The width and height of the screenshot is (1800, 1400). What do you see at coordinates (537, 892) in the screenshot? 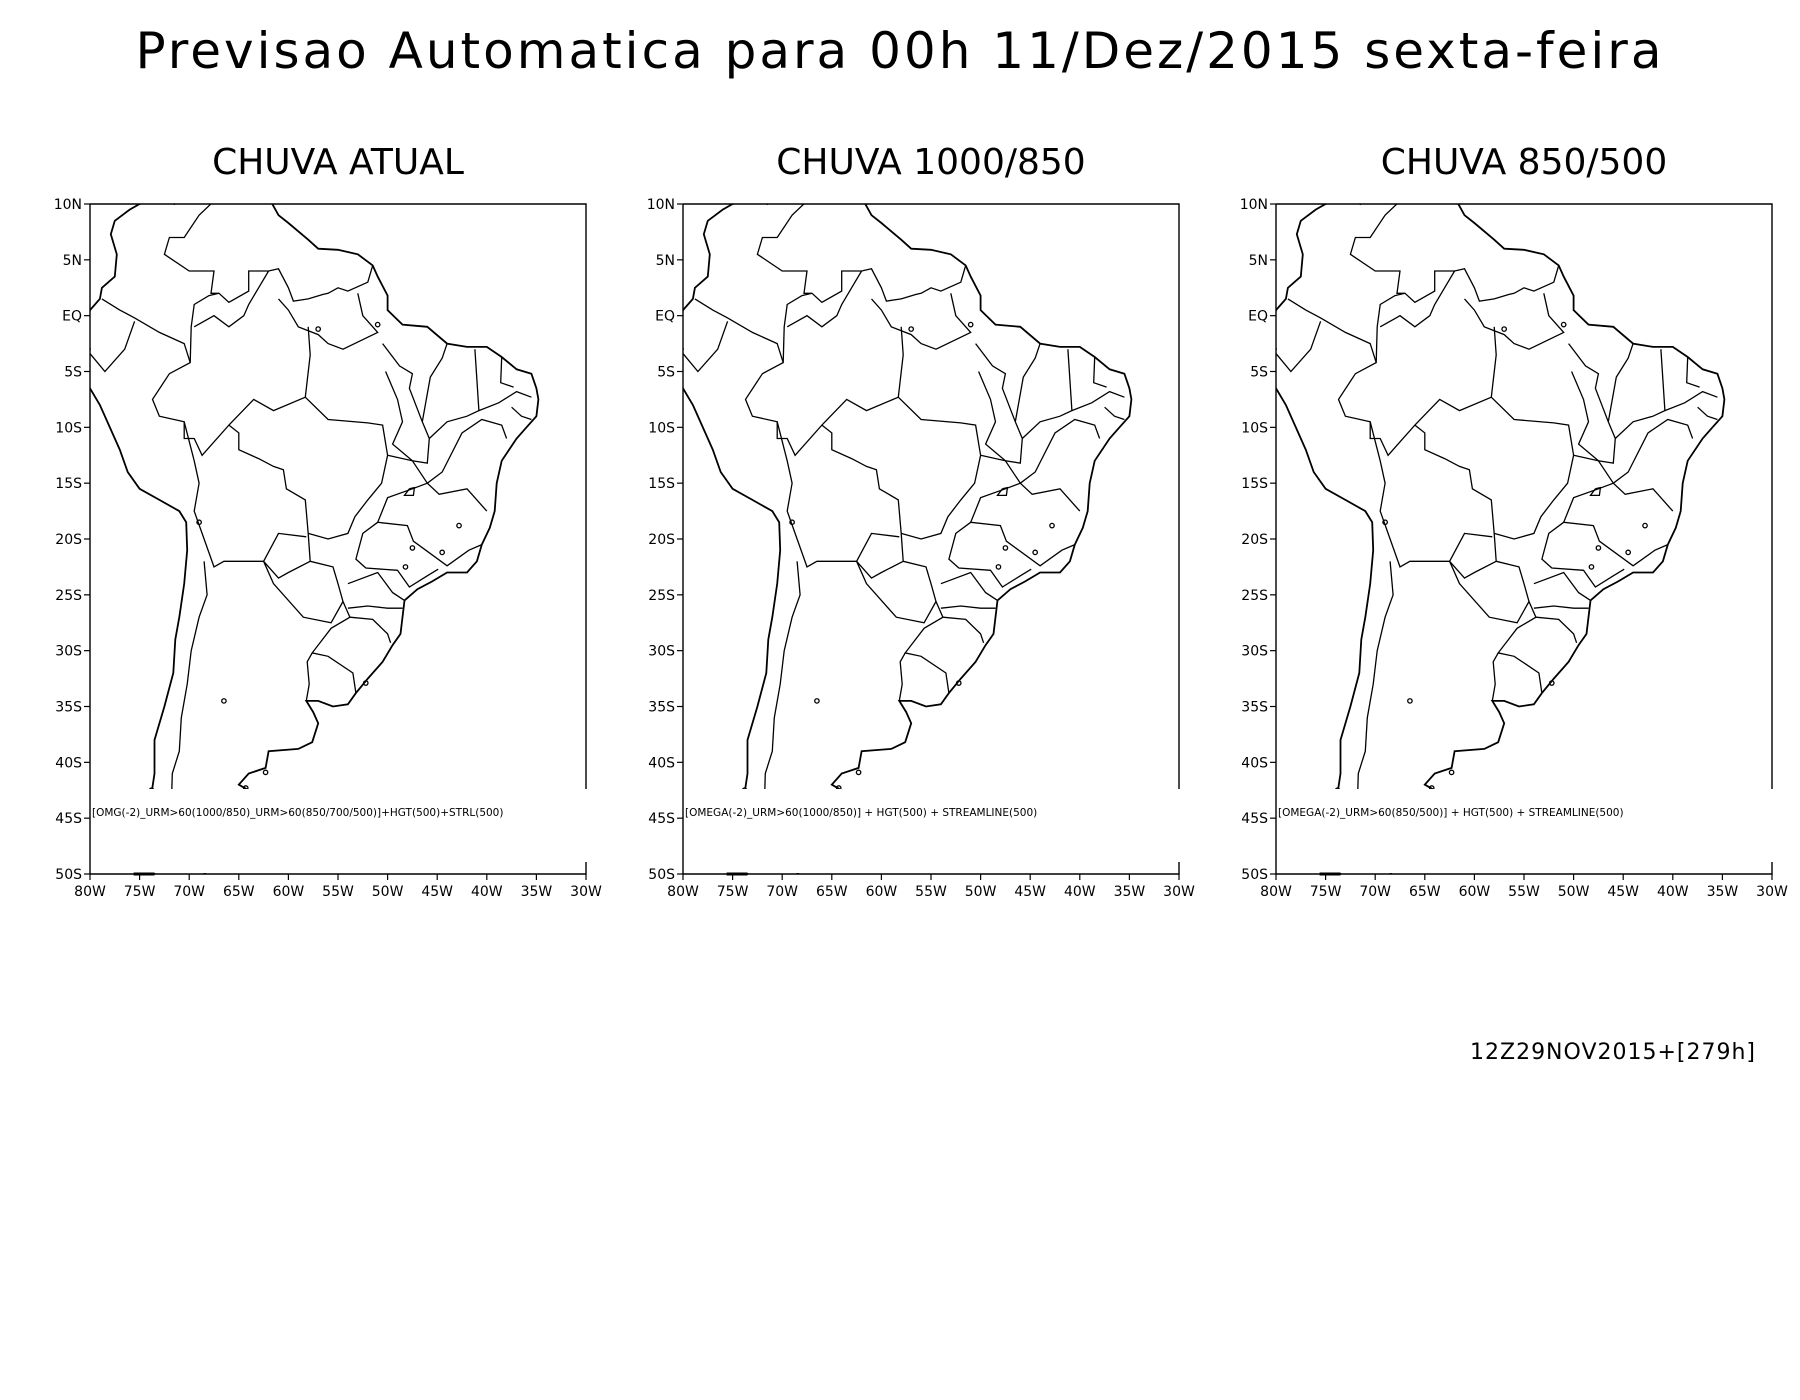
I see `lon-tick-label-1-9: 35W` at bounding box center [537, 892].